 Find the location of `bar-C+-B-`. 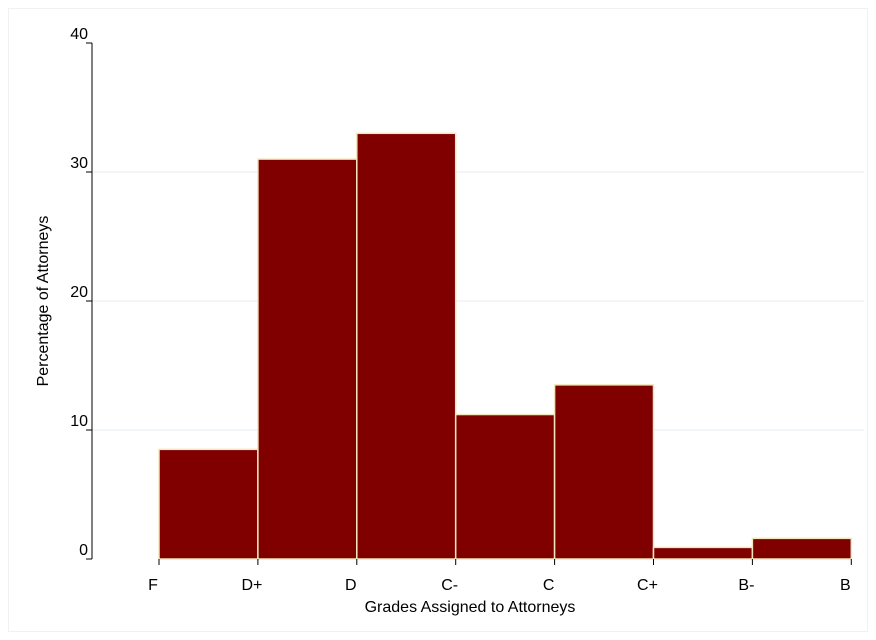

bar-C+-B- is located at coordinates (703, 553).